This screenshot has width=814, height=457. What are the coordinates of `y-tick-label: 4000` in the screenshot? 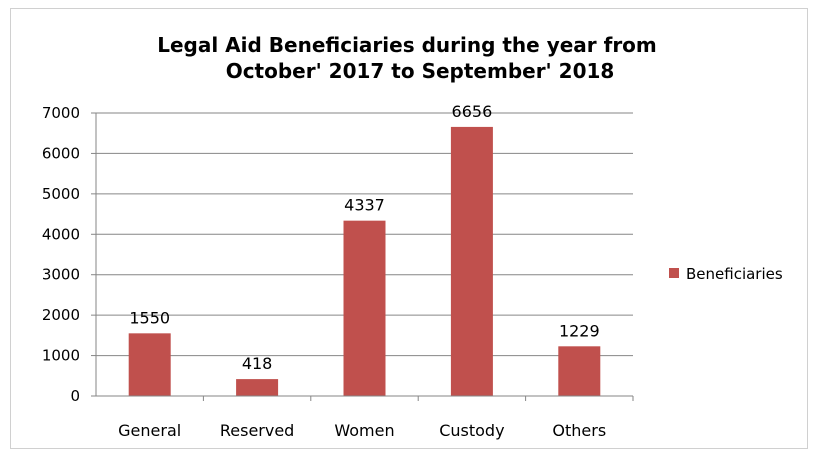 It's located at (61, 234).